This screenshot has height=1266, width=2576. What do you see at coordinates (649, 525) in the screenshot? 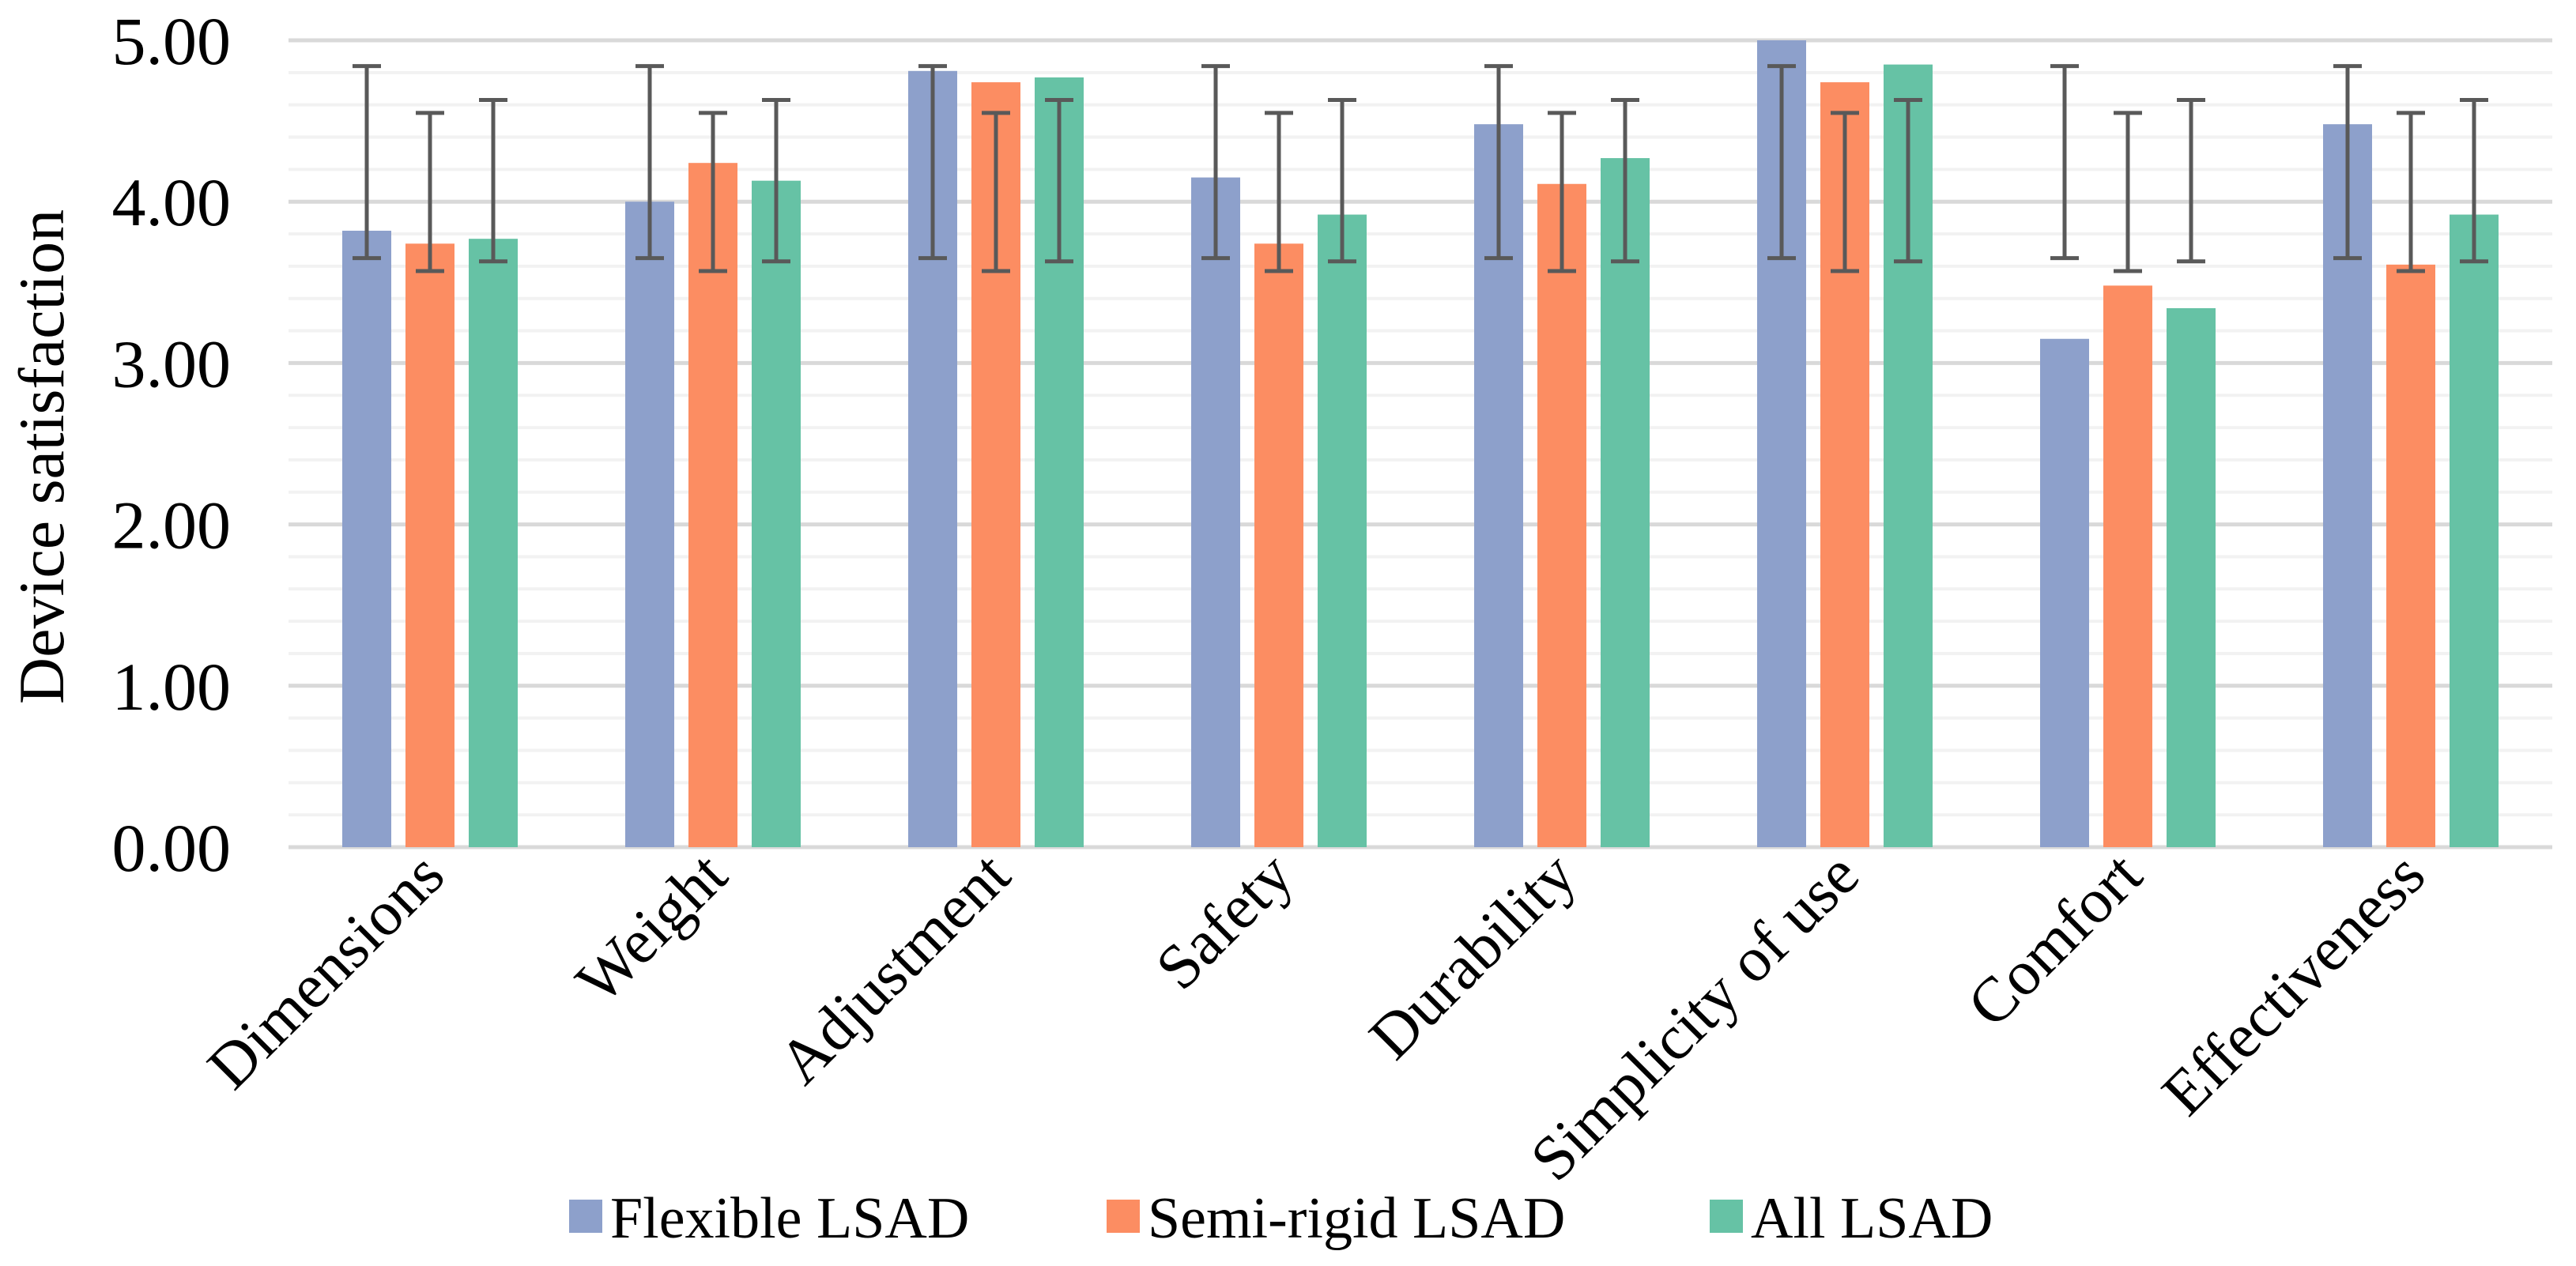
I see `bar-flexible-lsad-weight` at bounding box center [649, 525].